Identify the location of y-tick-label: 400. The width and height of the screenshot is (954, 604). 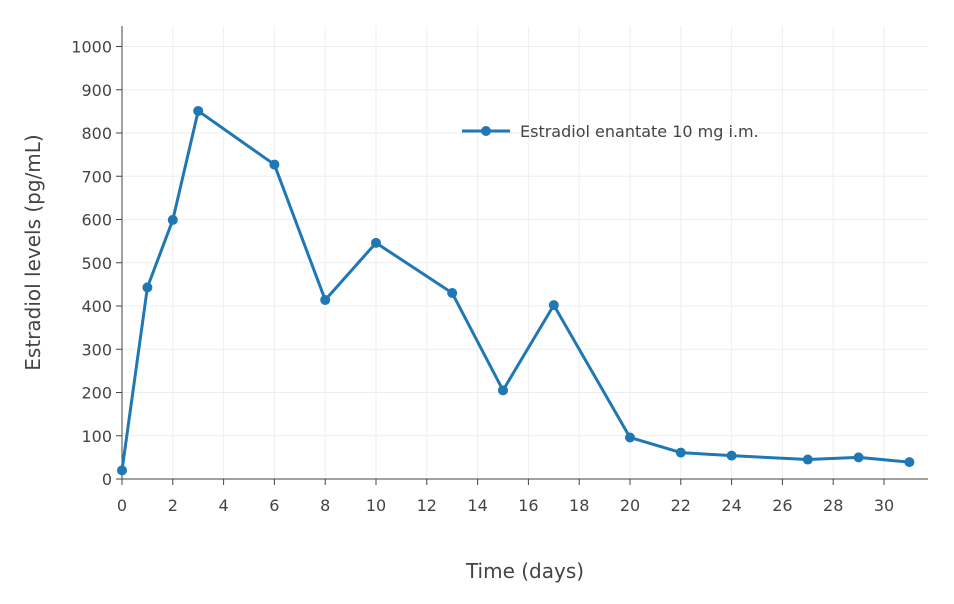
(96, 306).